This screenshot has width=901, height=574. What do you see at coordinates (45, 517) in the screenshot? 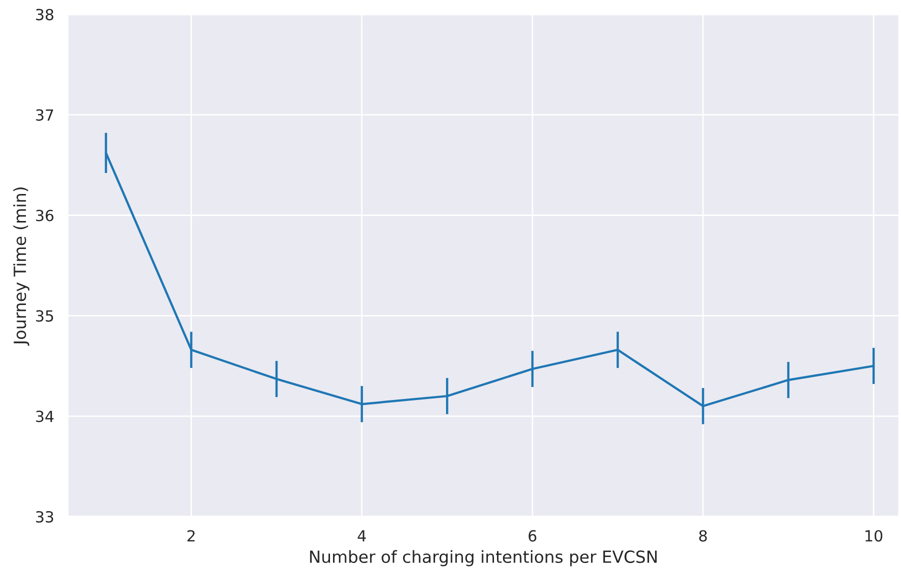
I see `y-tick-label: 33` at bounding box center [45, 517].